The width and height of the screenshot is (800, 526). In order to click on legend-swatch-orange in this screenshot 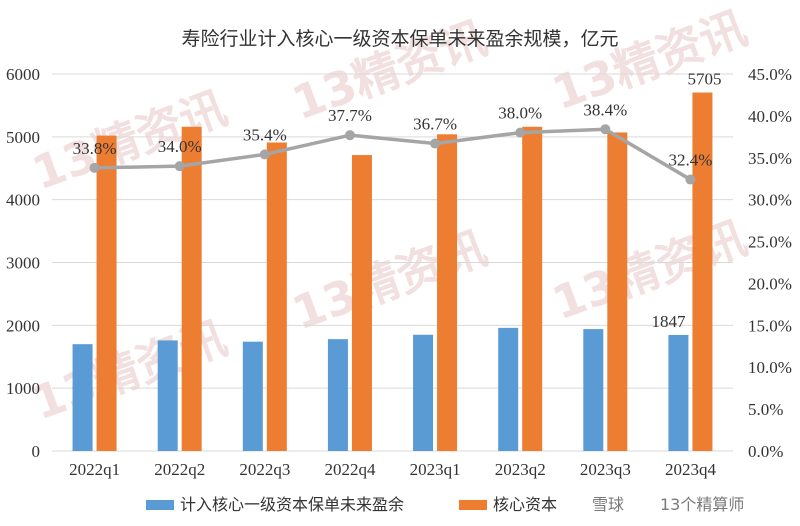, I will do `click(473, 505)`.